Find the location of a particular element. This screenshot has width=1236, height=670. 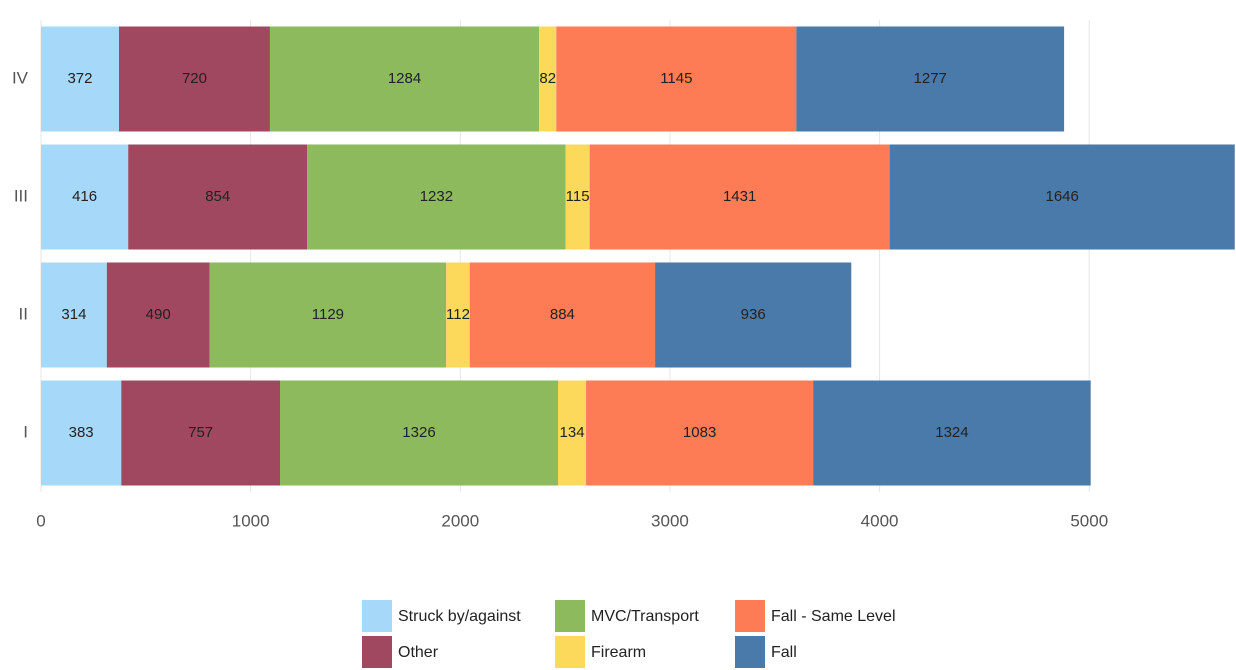

value-label: 372 is located at coordinates (79, 78).